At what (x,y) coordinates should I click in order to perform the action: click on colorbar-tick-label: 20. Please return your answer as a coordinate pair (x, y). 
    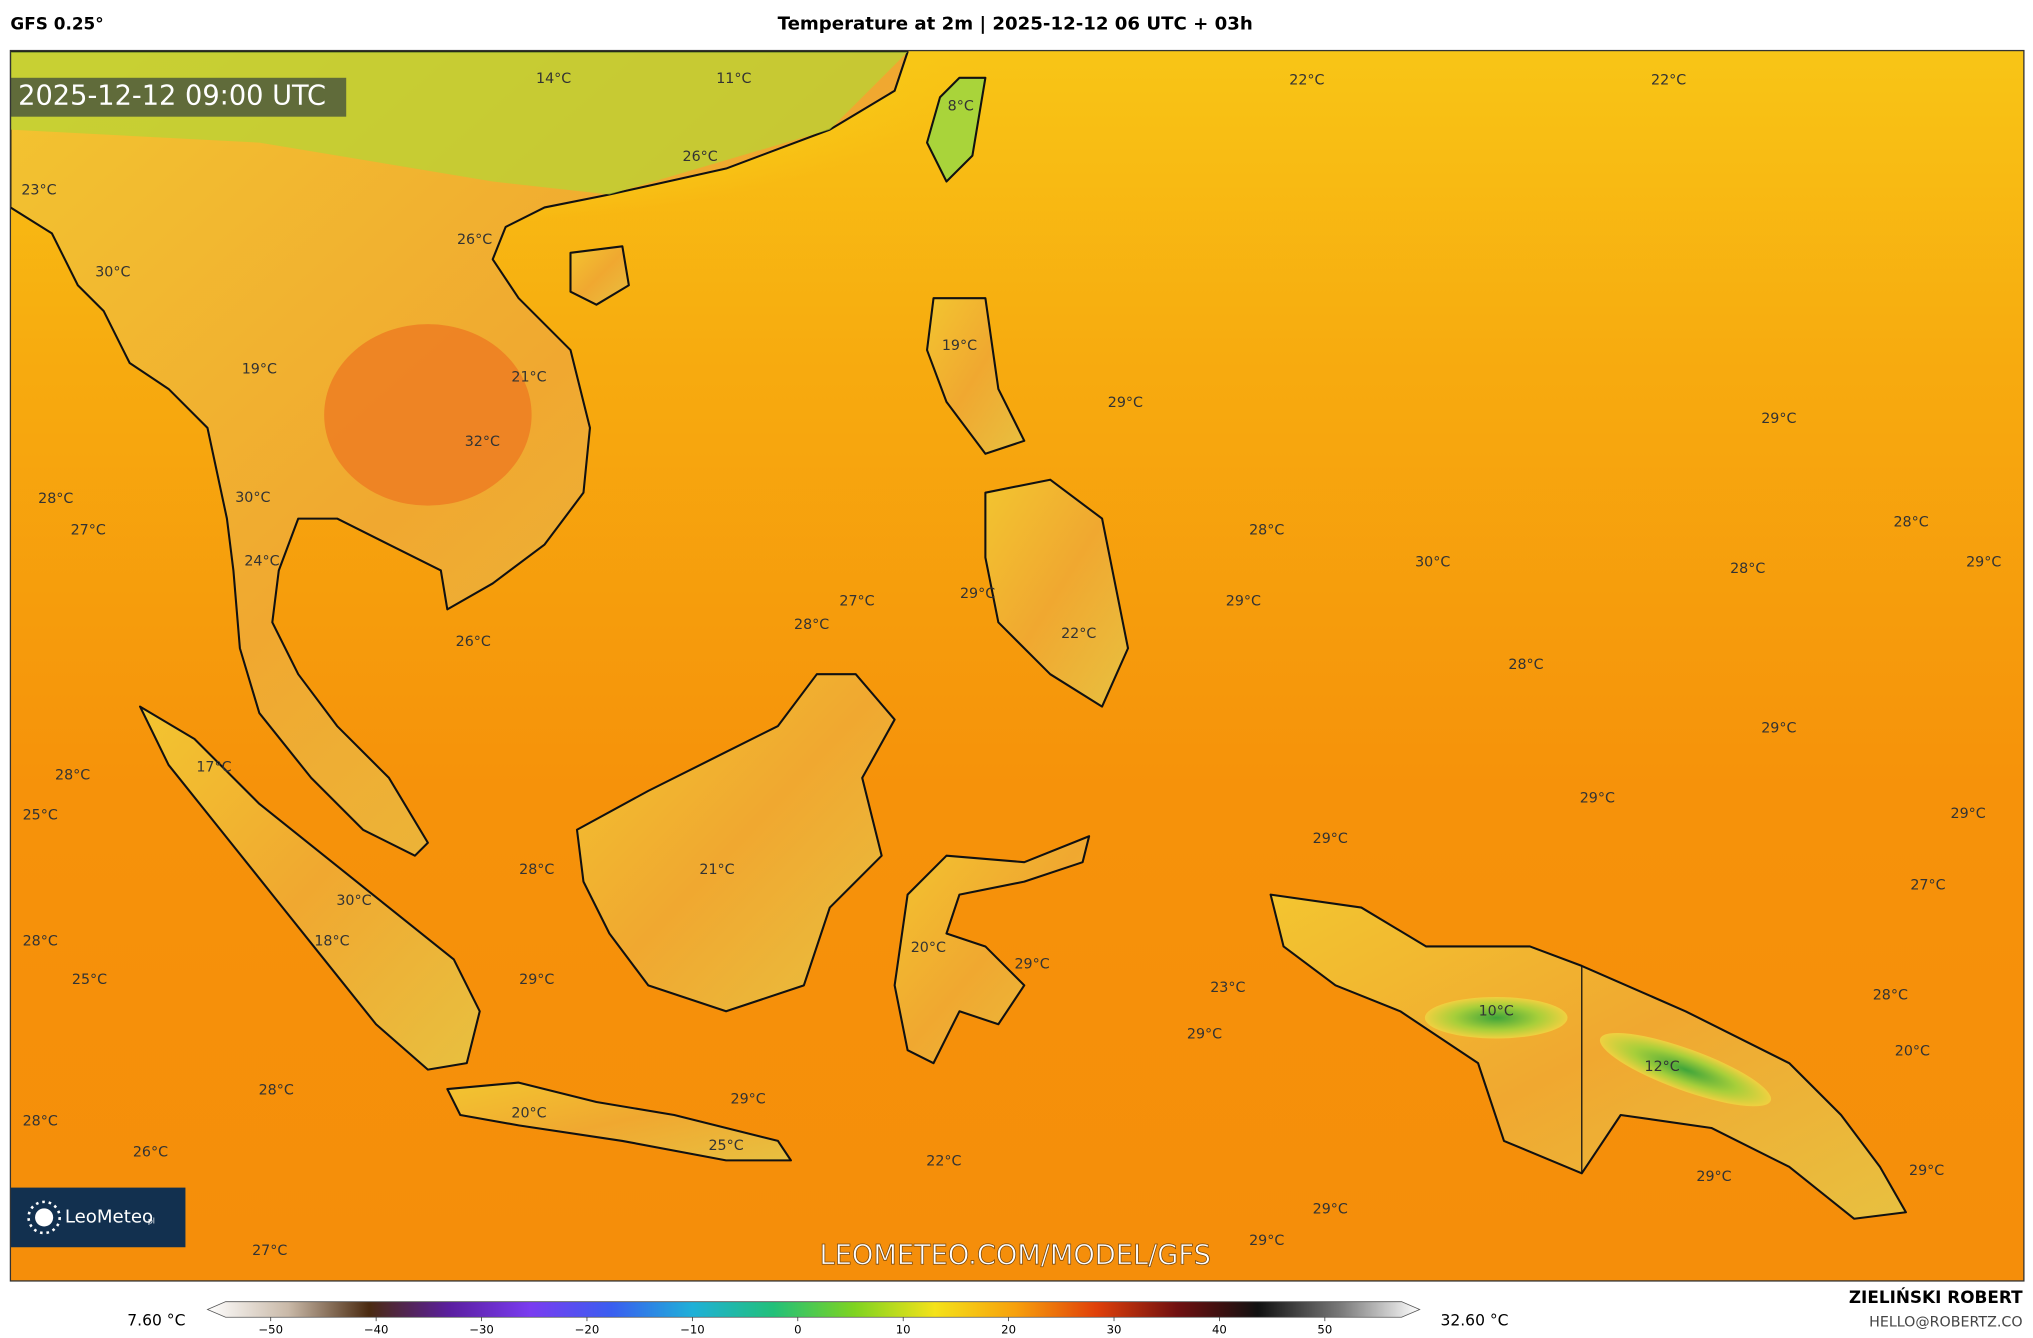
    Looking at the image, I should click on (1008, 1330).